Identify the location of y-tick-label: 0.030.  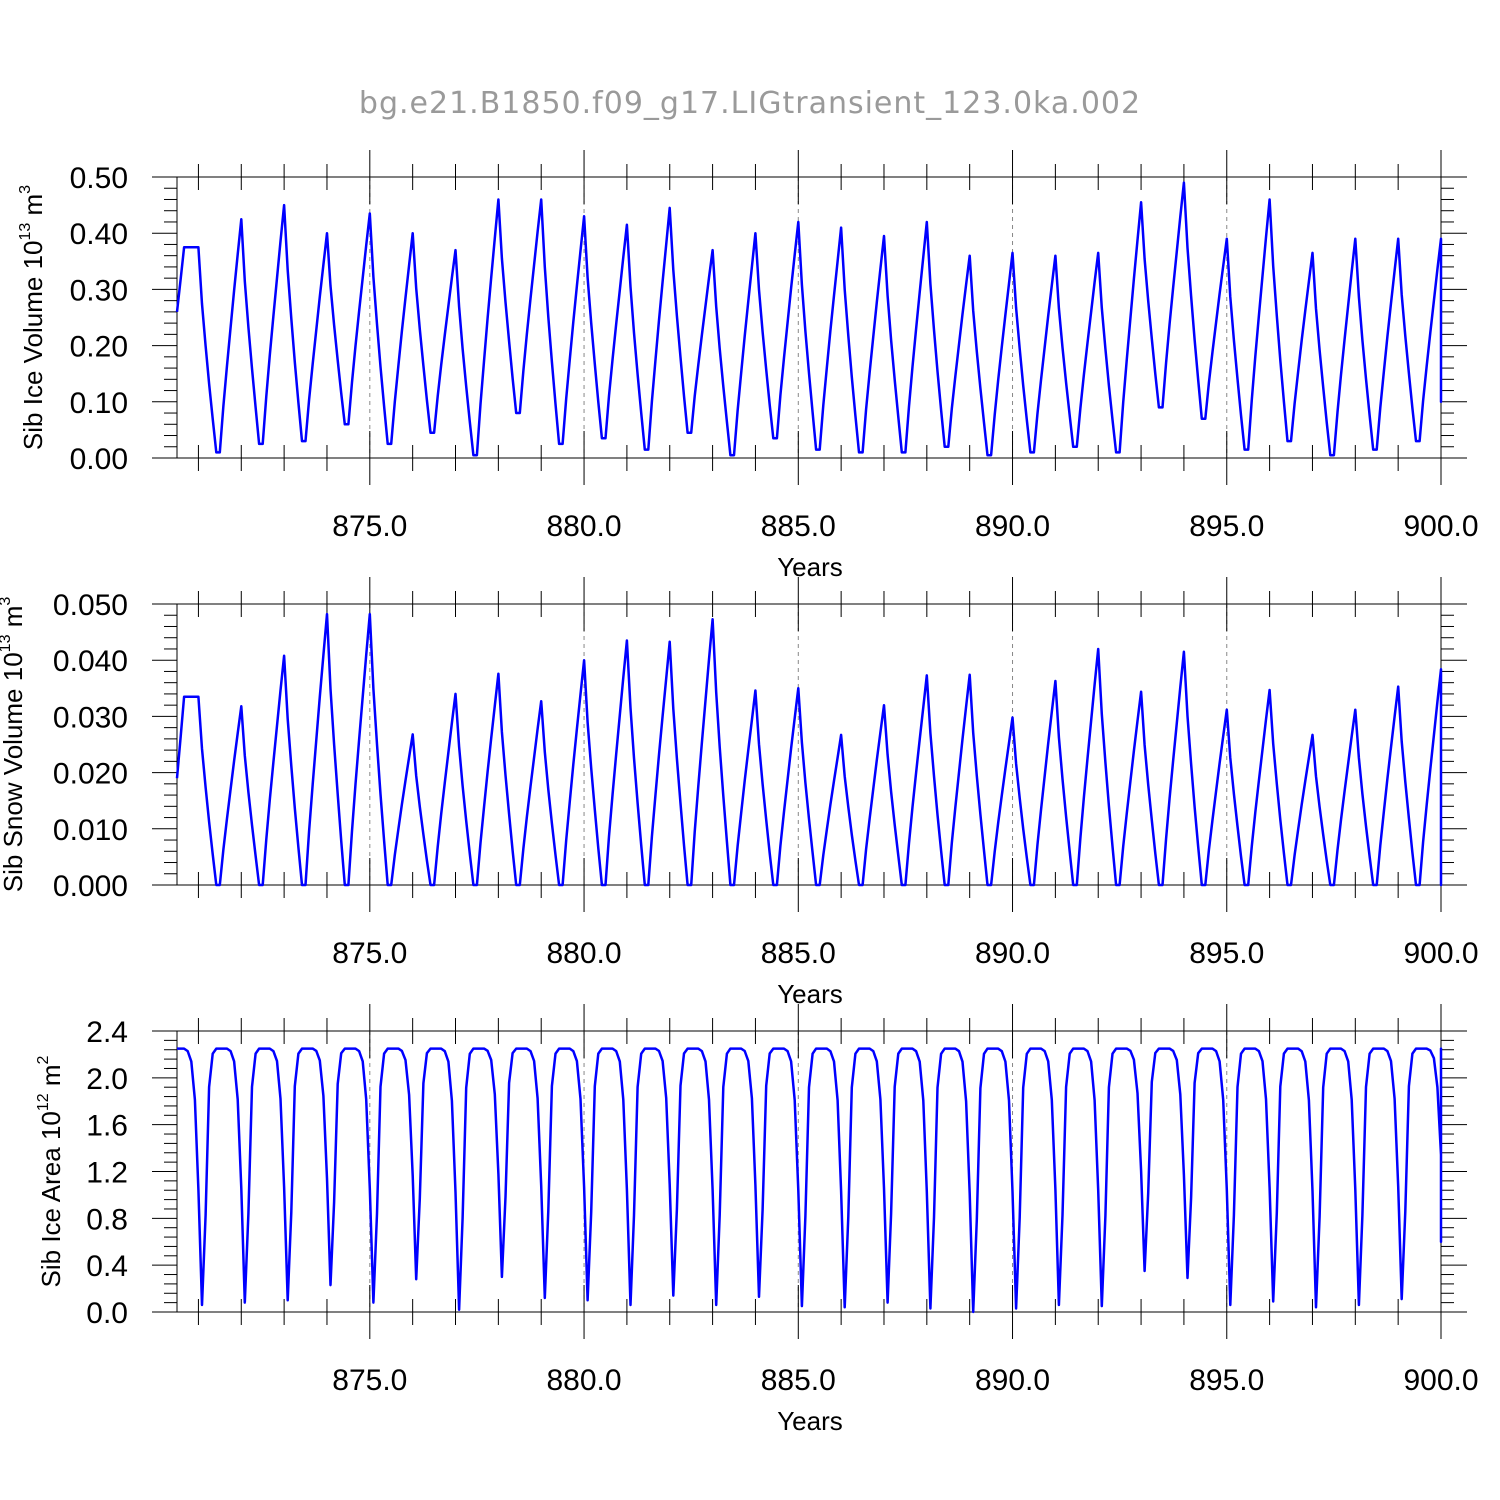
(90, 717).